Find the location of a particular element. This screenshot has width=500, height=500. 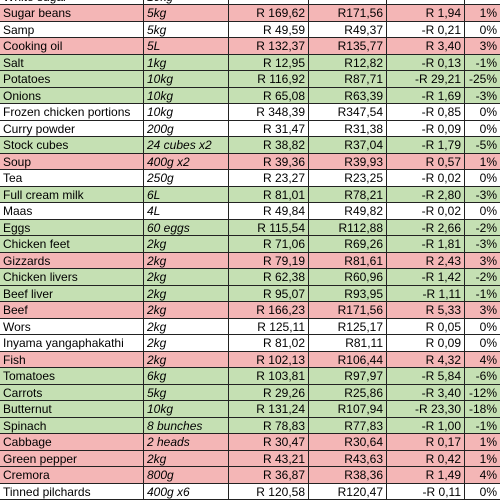

table-cell: R 116,92 is located at coordinates (268, 79).